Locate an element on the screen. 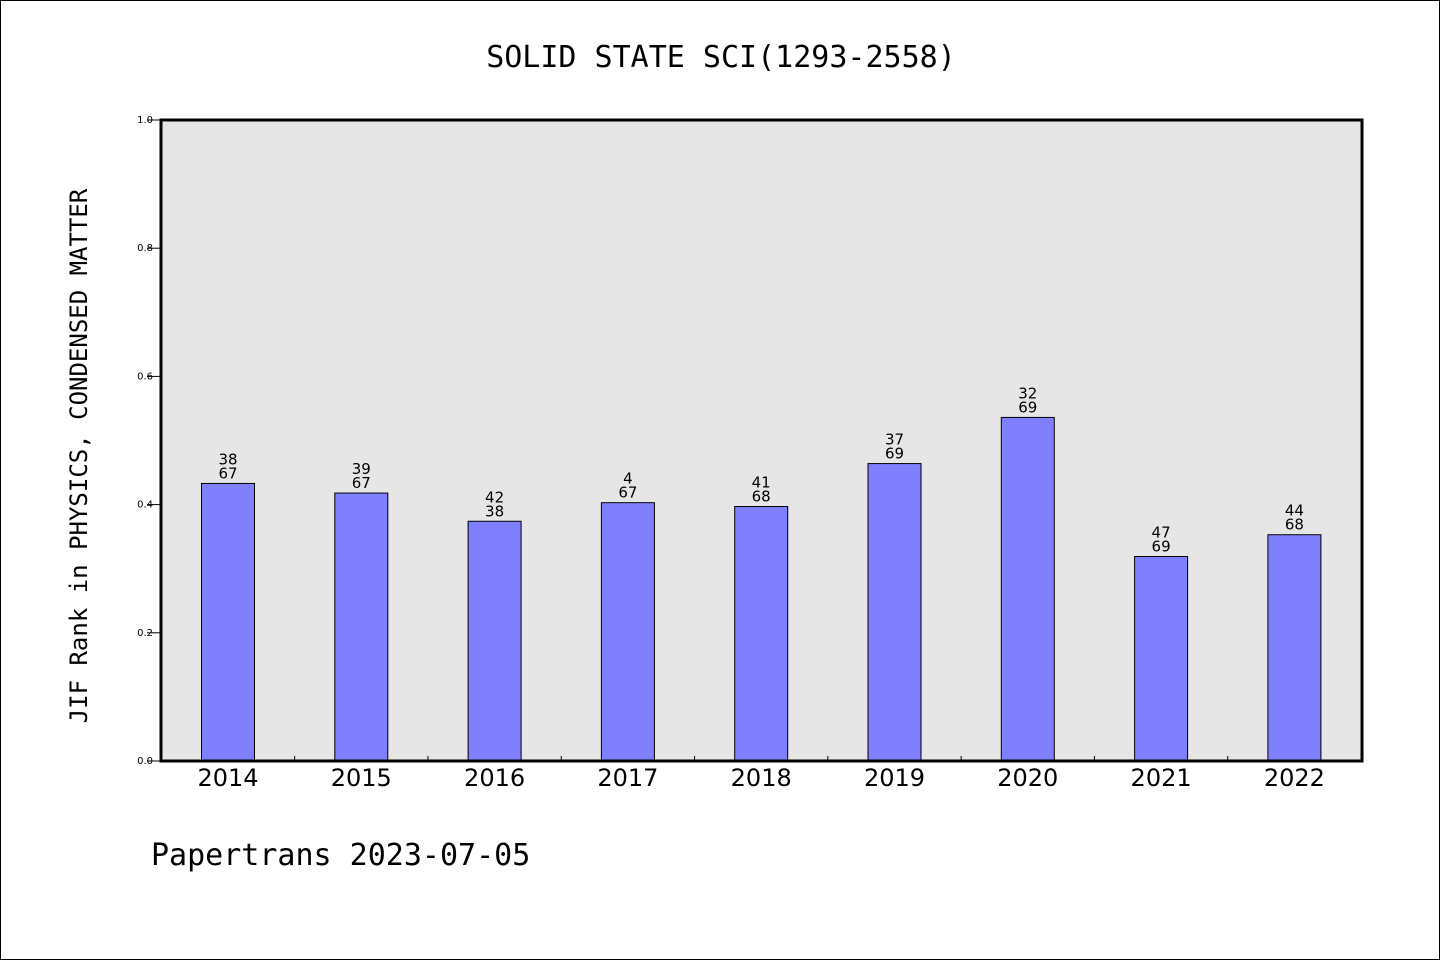 The width and height of the screenshot is (1440, 961). bar-label-top: 47 is located at coordinates (1161, 533).